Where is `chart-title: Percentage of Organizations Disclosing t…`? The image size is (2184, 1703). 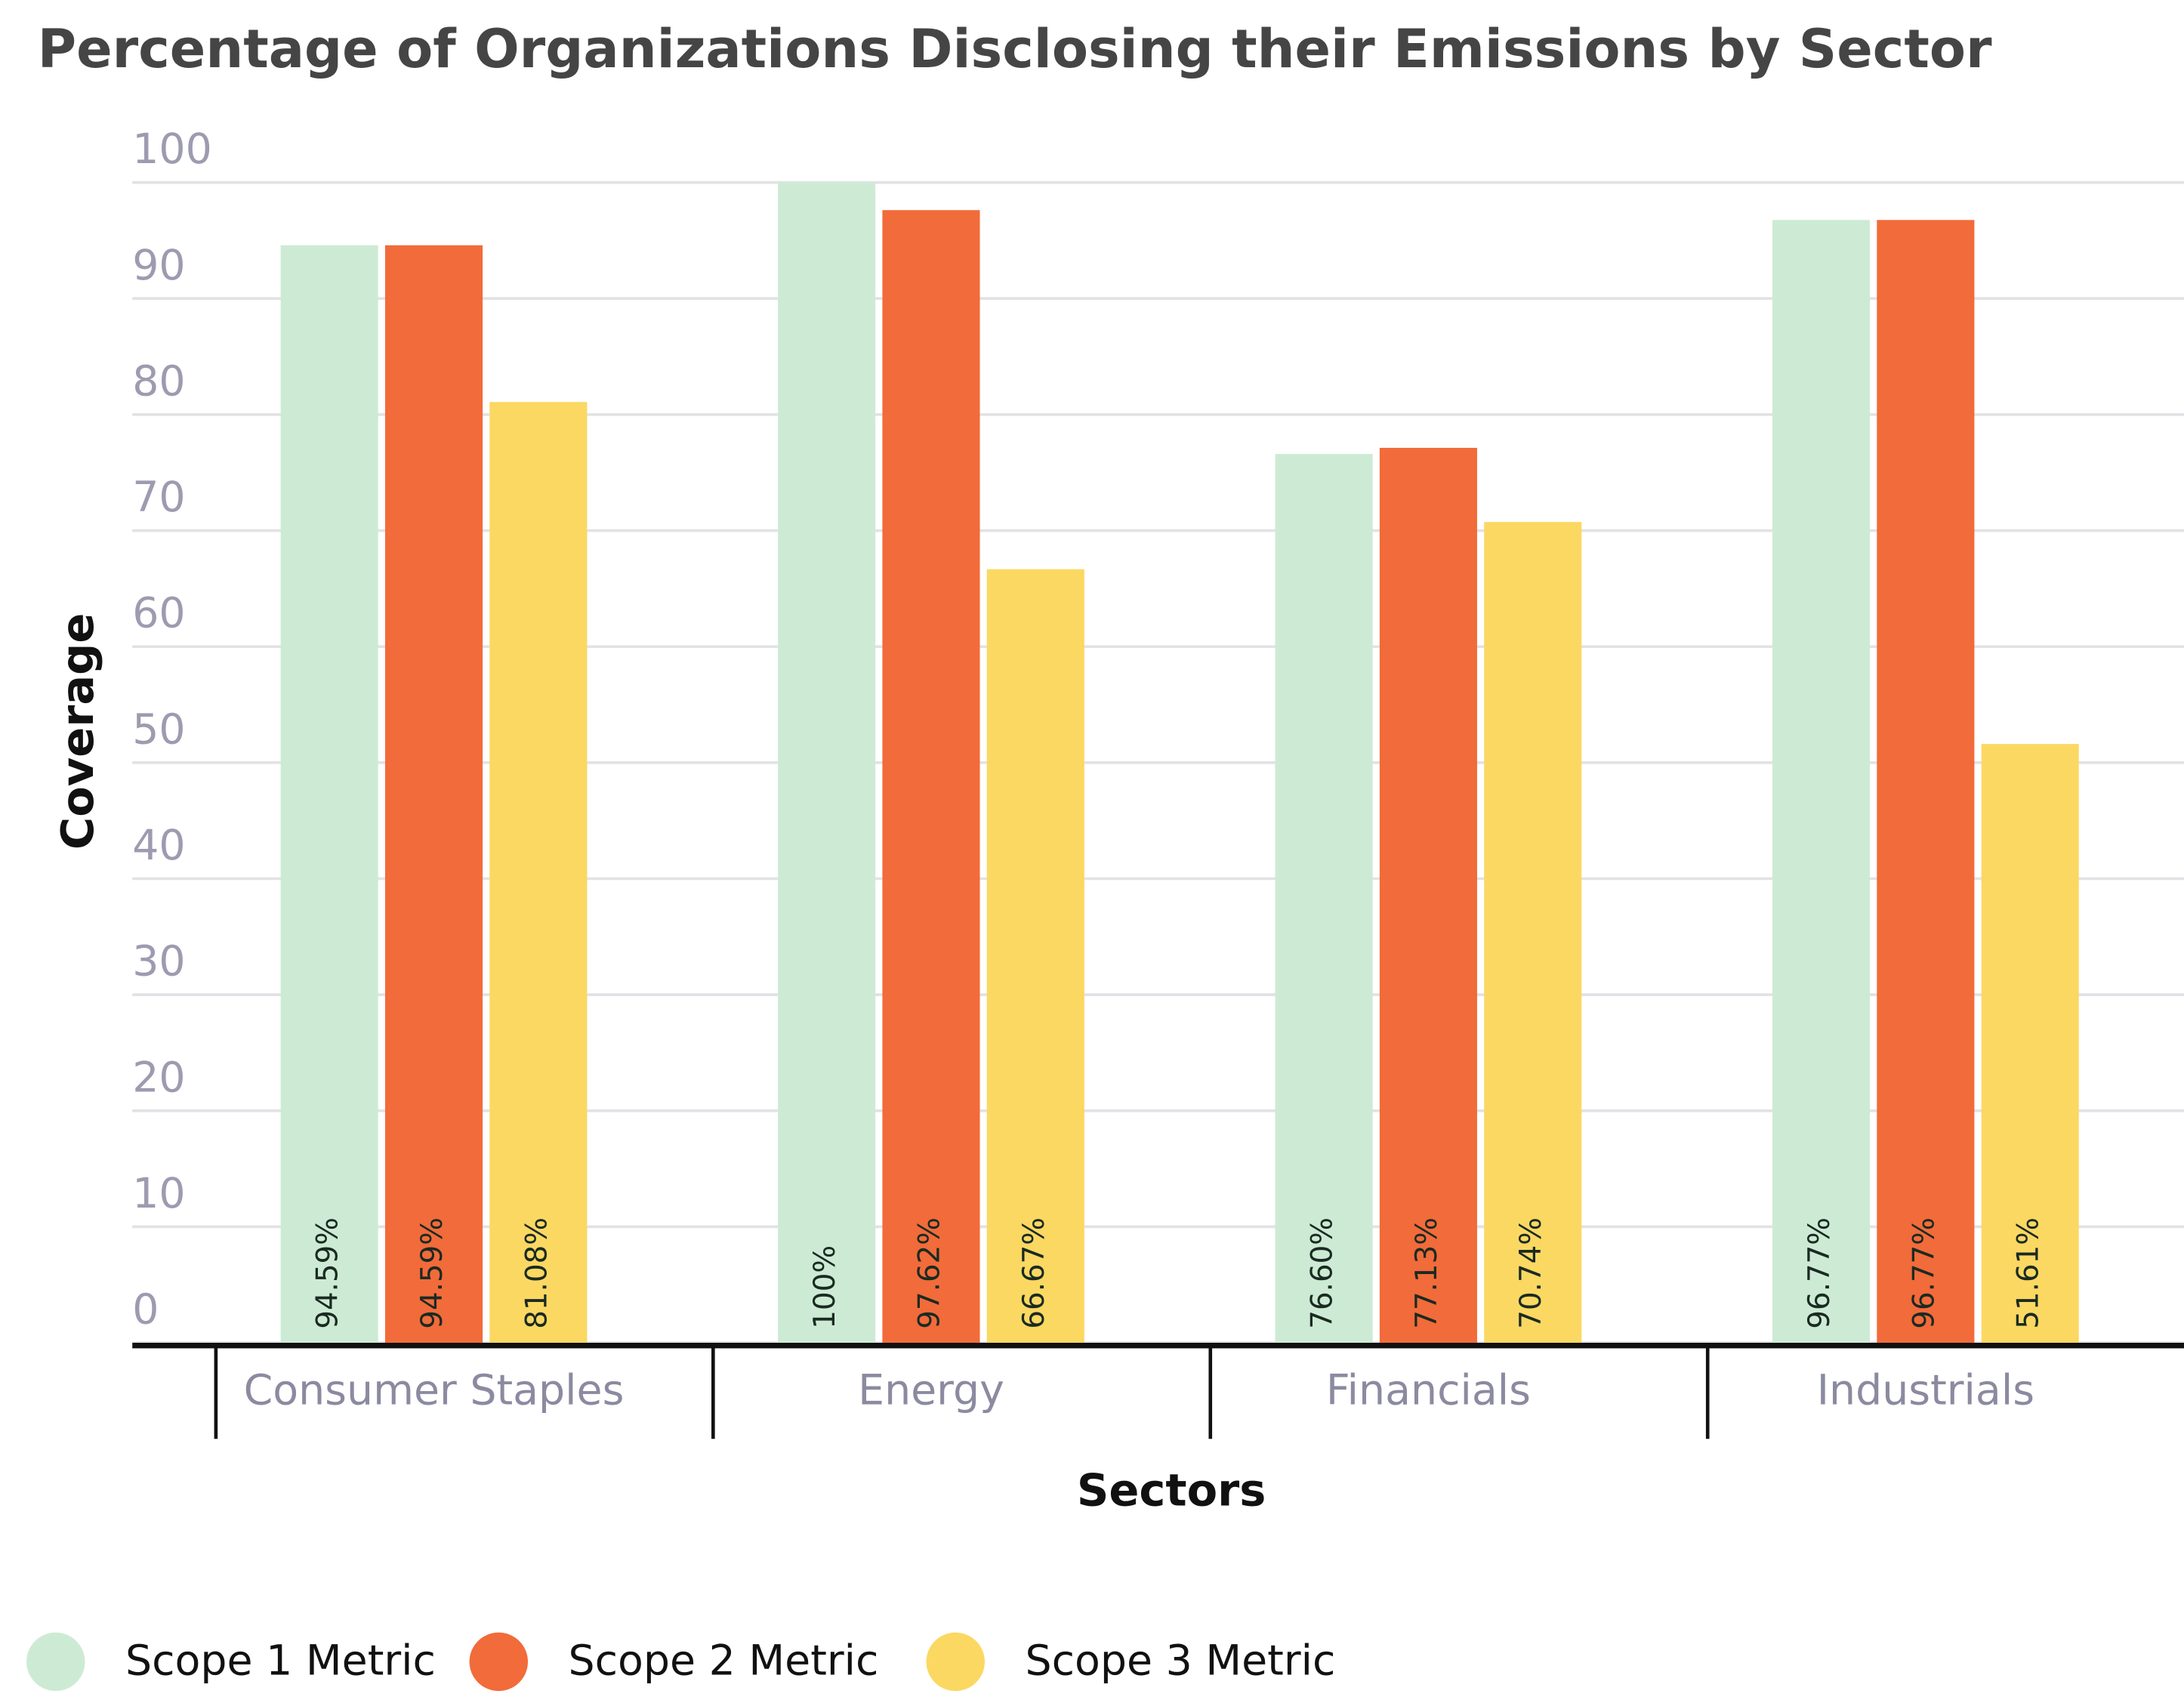 chart-title: Percentage of Organizations Disclosing t… is located at coordinates (1015, 49).